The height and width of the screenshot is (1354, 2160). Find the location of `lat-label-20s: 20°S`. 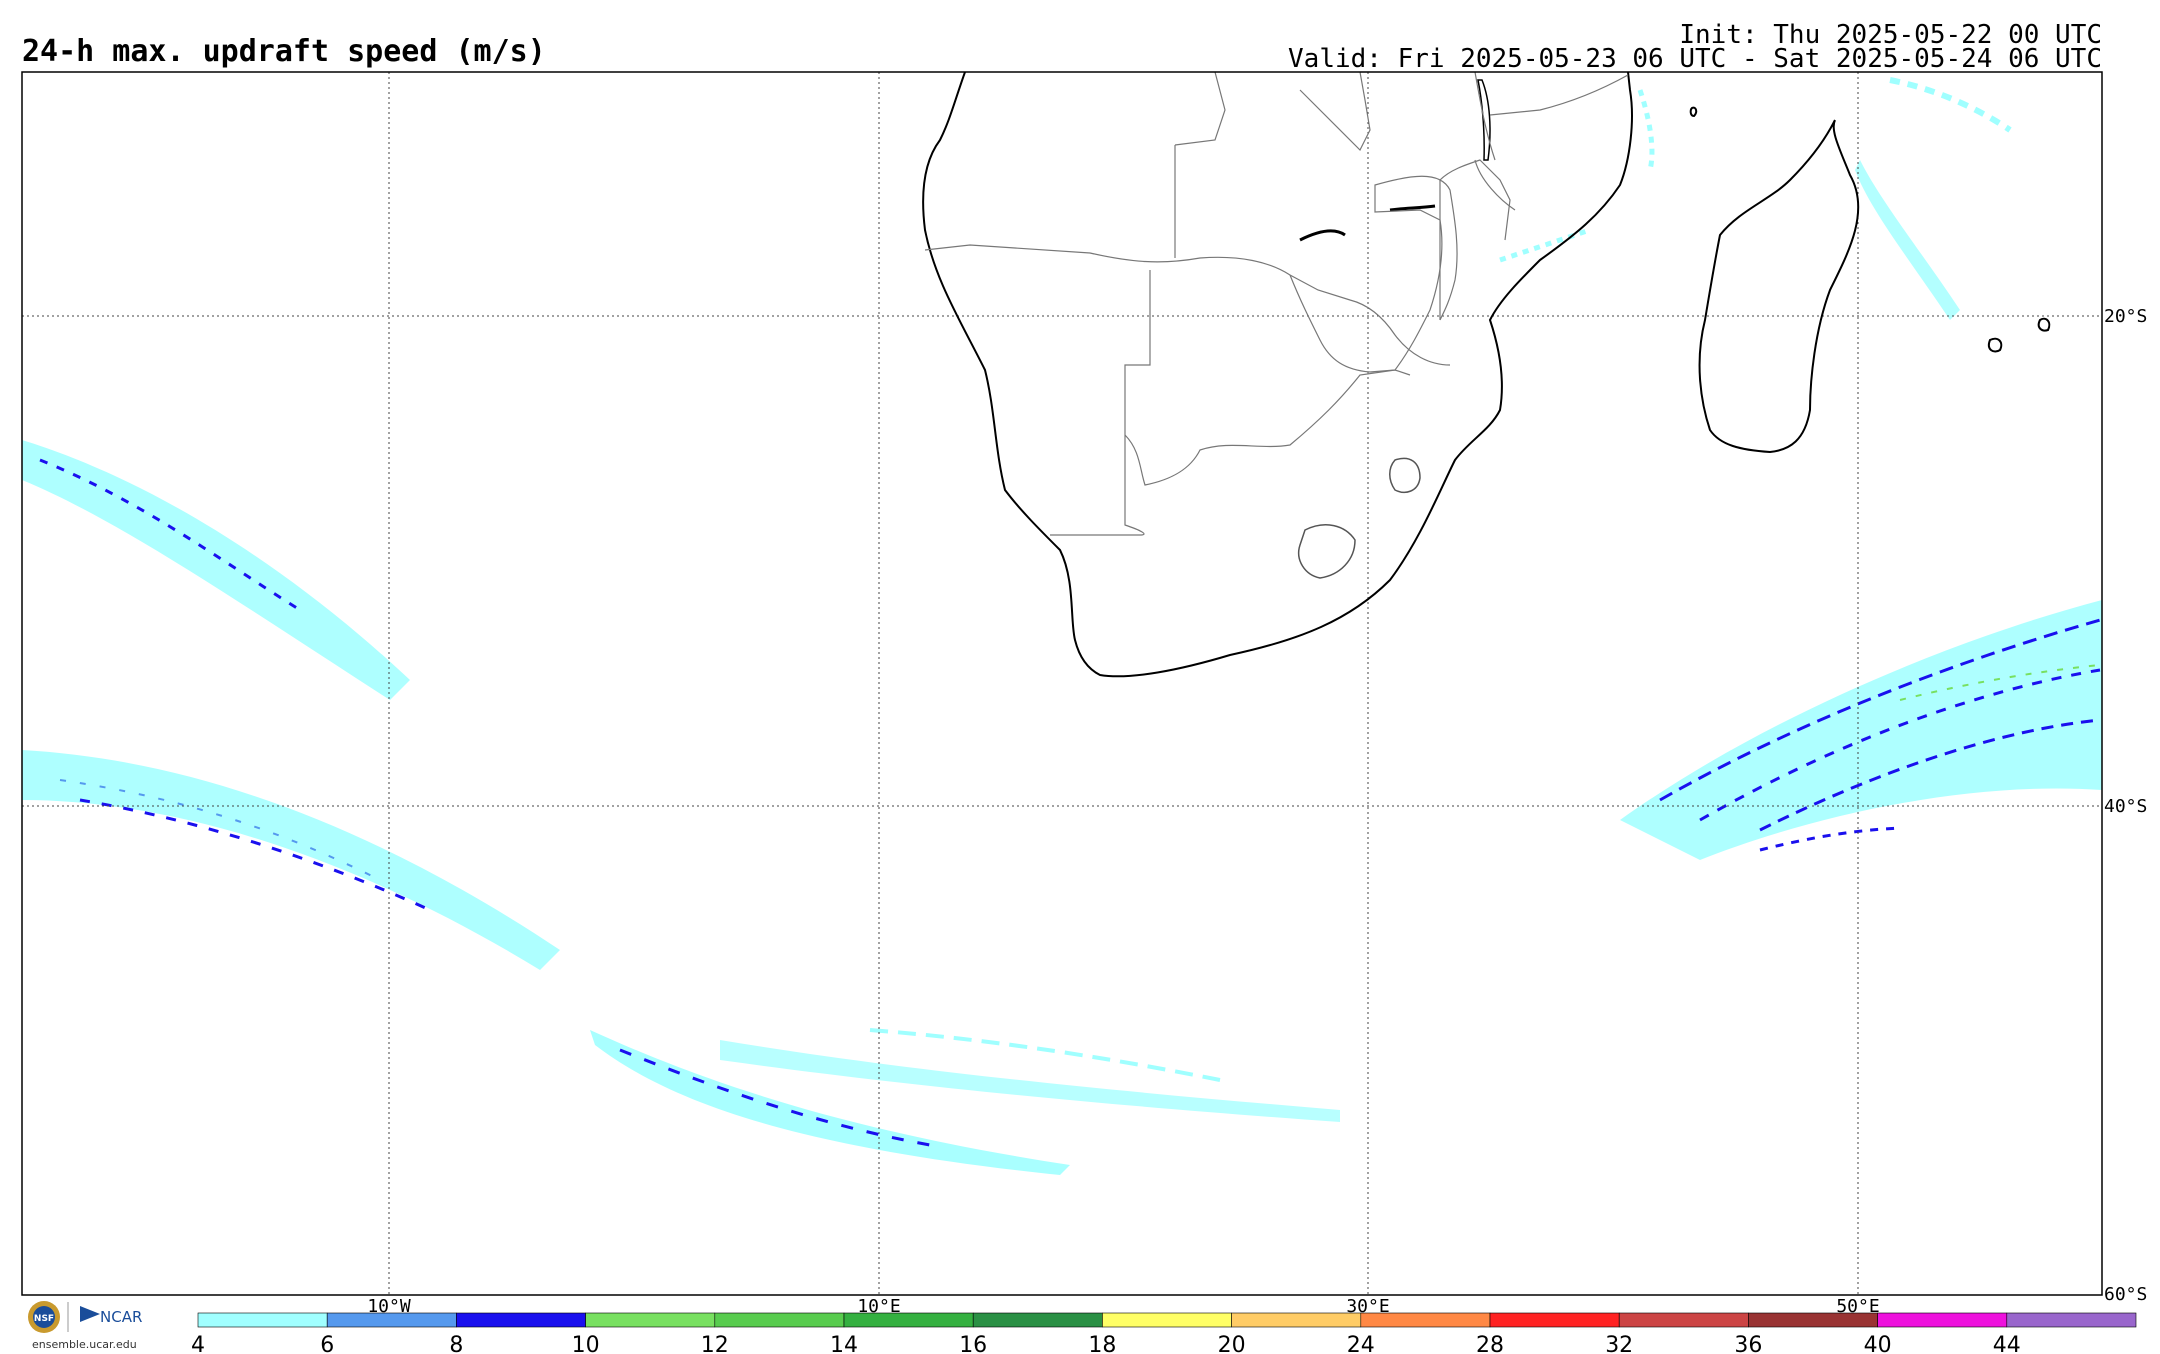

lat-label-20s: 20°S is located at coordinates (2125, 316).